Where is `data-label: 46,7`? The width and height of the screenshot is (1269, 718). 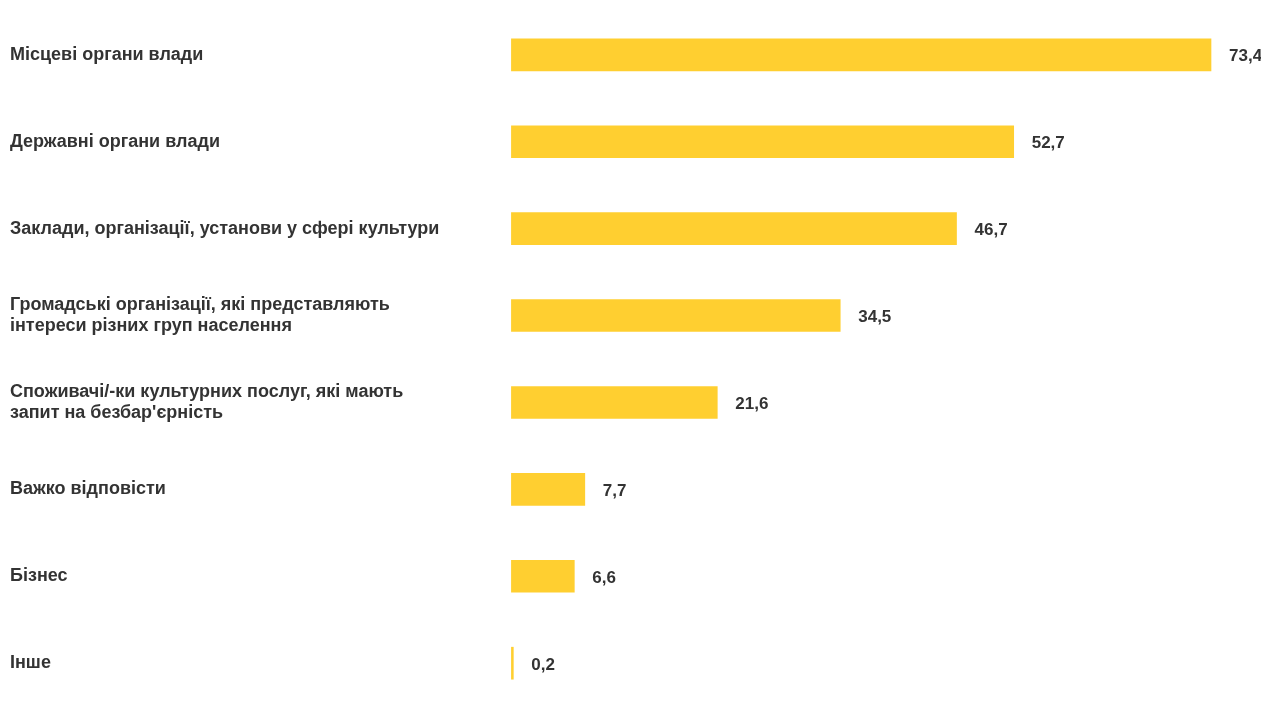
data-label: 46,7 is located at coordinates (991, 230).